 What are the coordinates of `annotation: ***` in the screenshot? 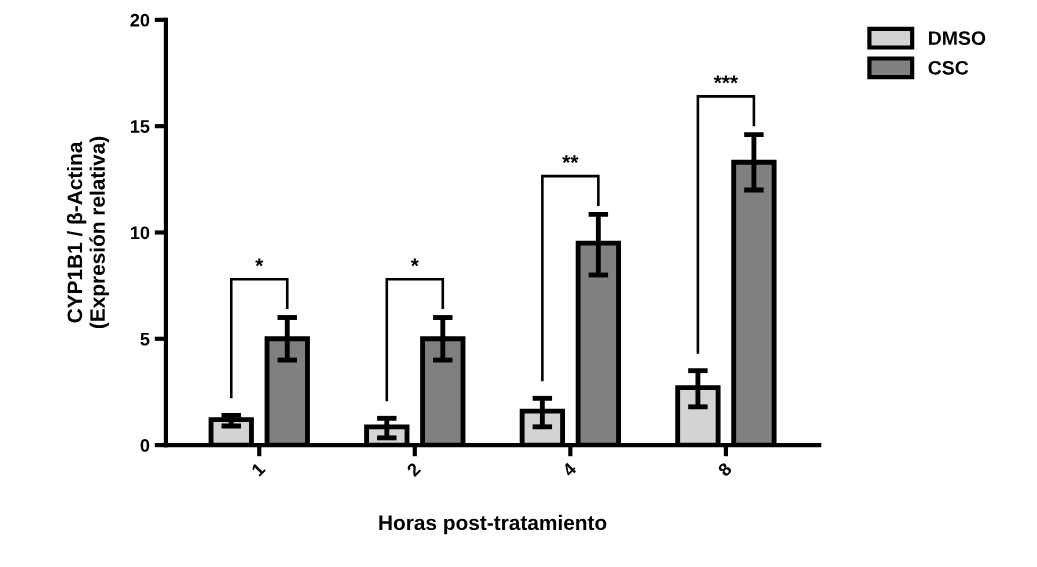 It's located at (726, 79).